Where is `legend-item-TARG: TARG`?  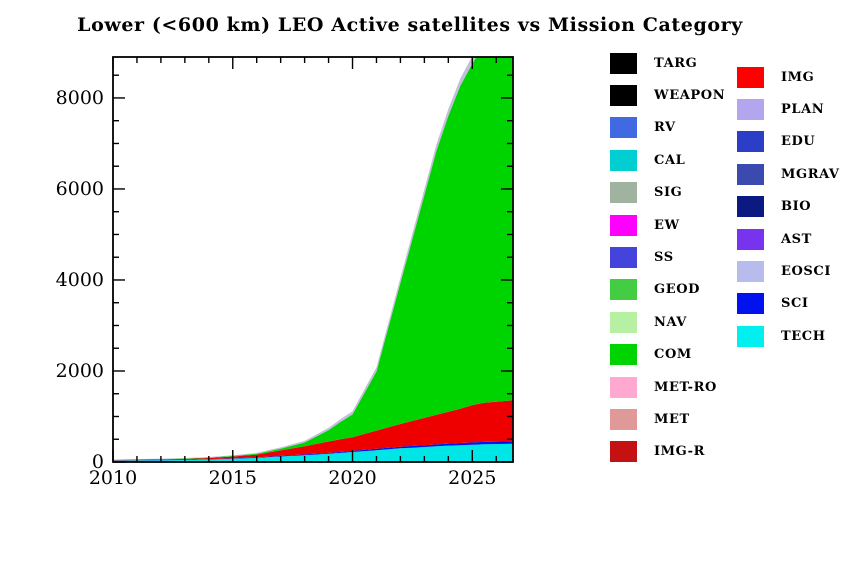 legend-item-TARG: TARG is located at coordinates (673, 63).